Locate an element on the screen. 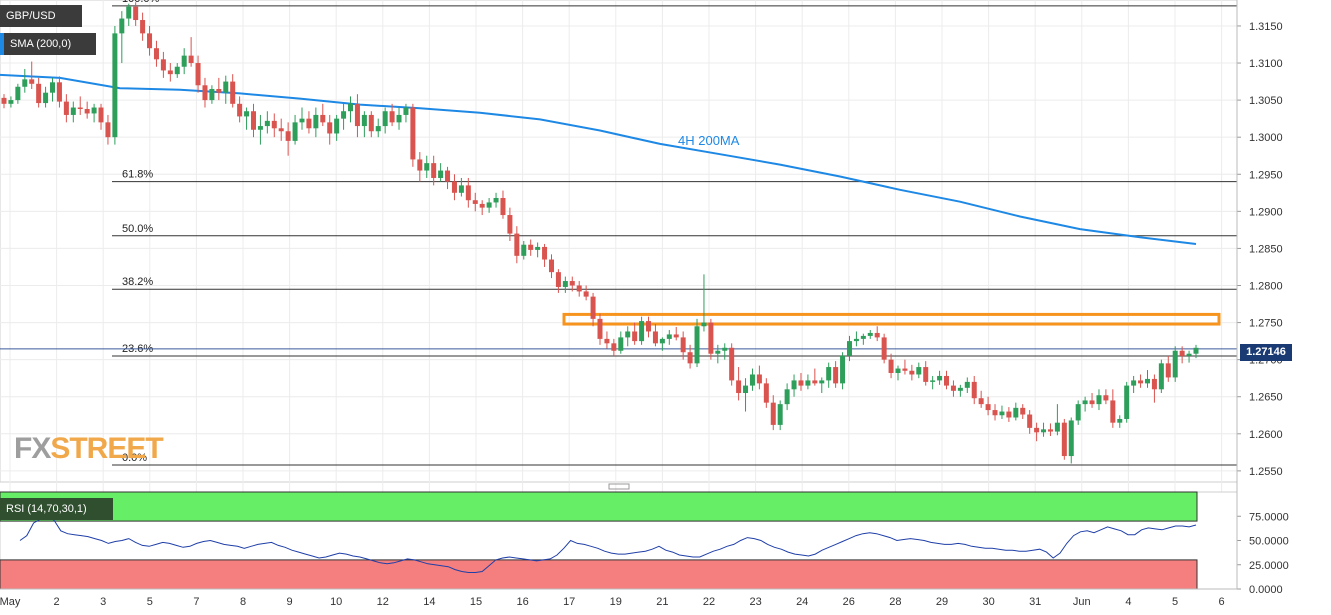 Image resolution: width=1331 pixels, height=615 pixels. sma-indicator-badge: SMA (200,0) is located at coordinates (48, 44).